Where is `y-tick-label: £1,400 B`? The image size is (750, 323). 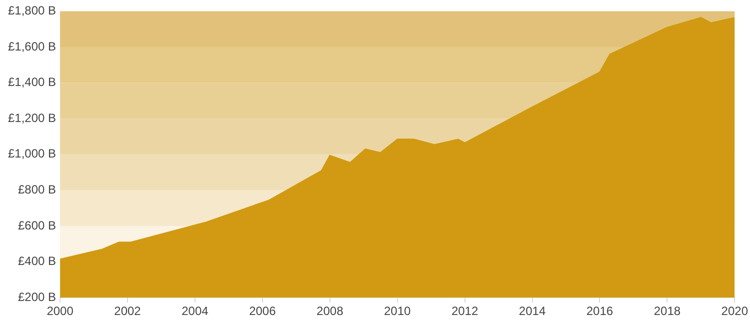 y-tick-label: £1,400 B is located at coordinates (32, 82).